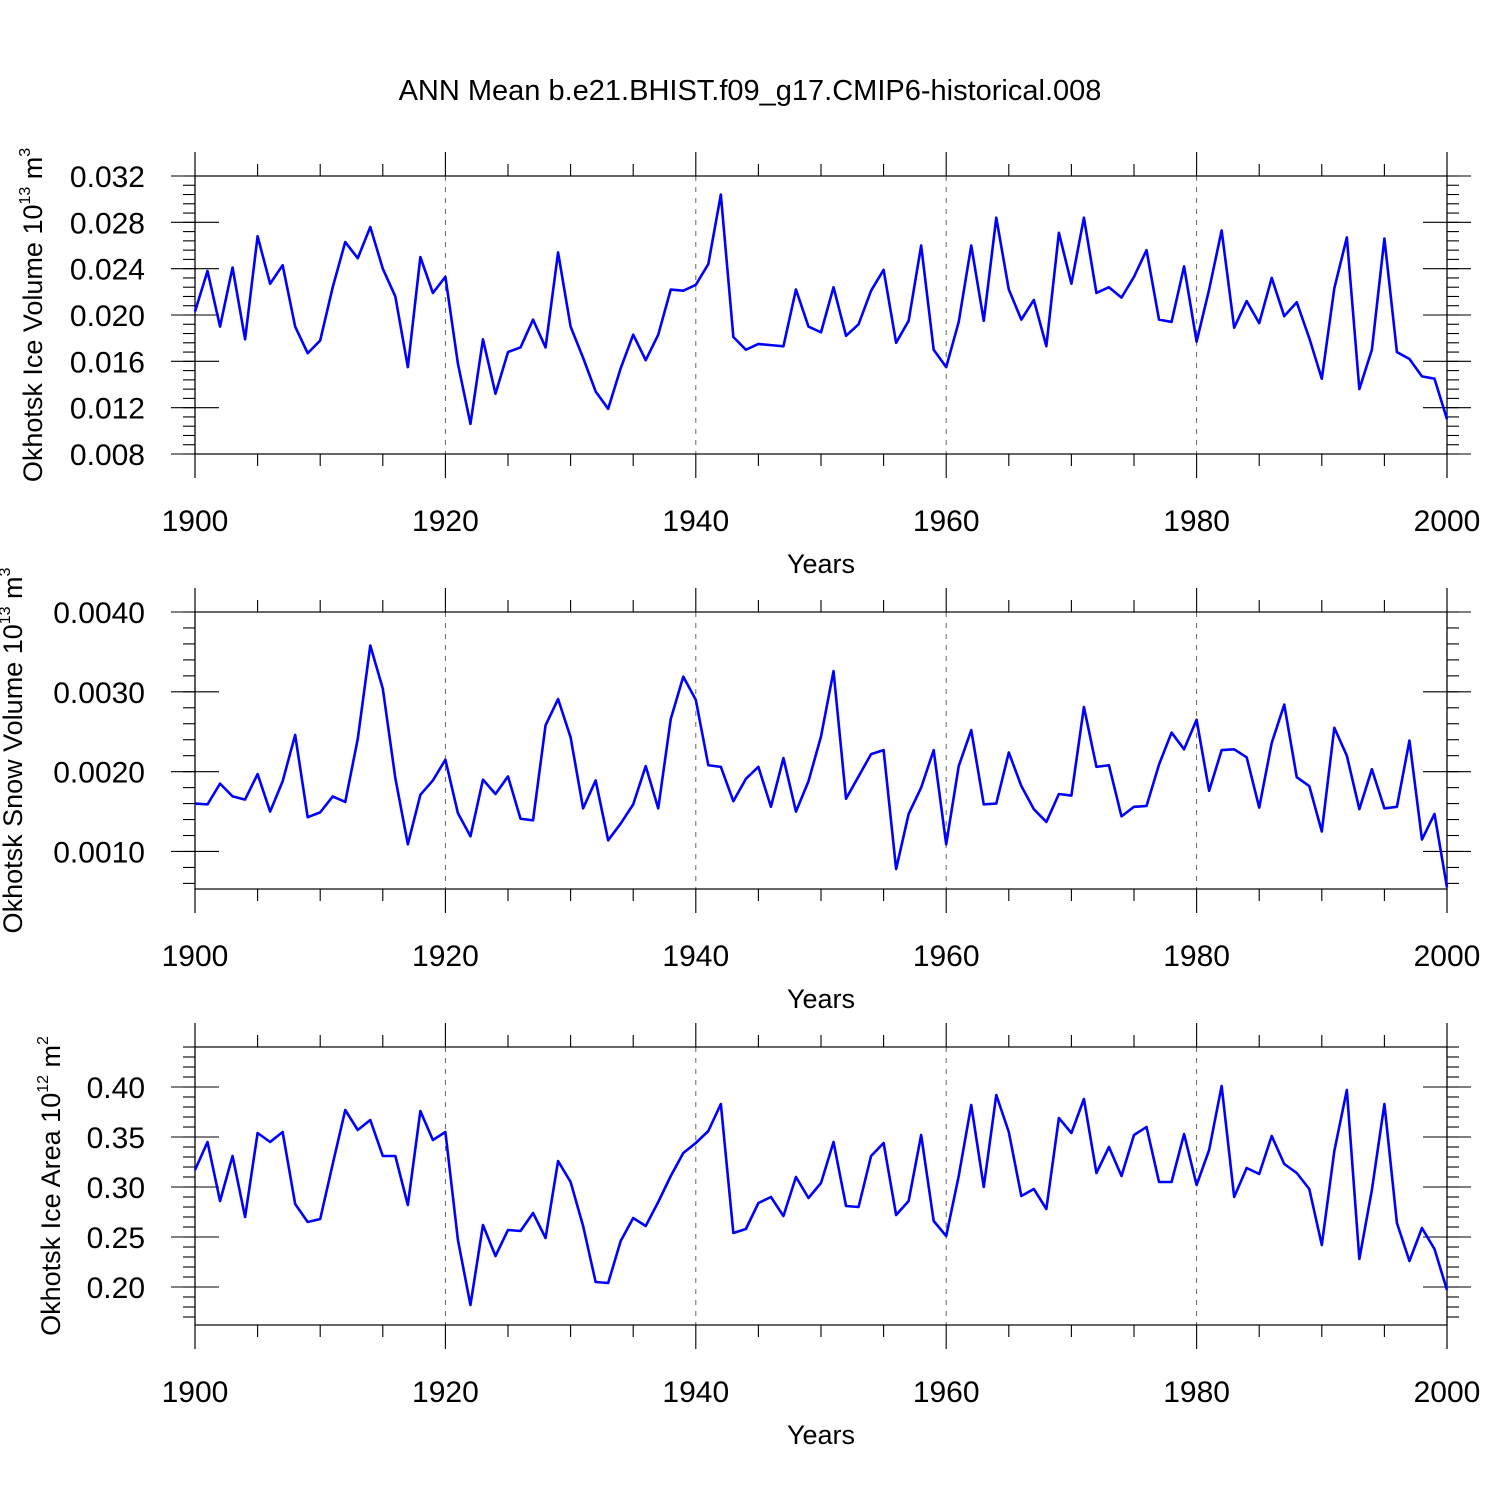 Image resolution: width=1500 pixels, height=1500 pixels. What do you see at coordinates (43, 1084) in the screenshot?
I see `y-axis-label-exponent: 12` at bounding box center [43, 1084].